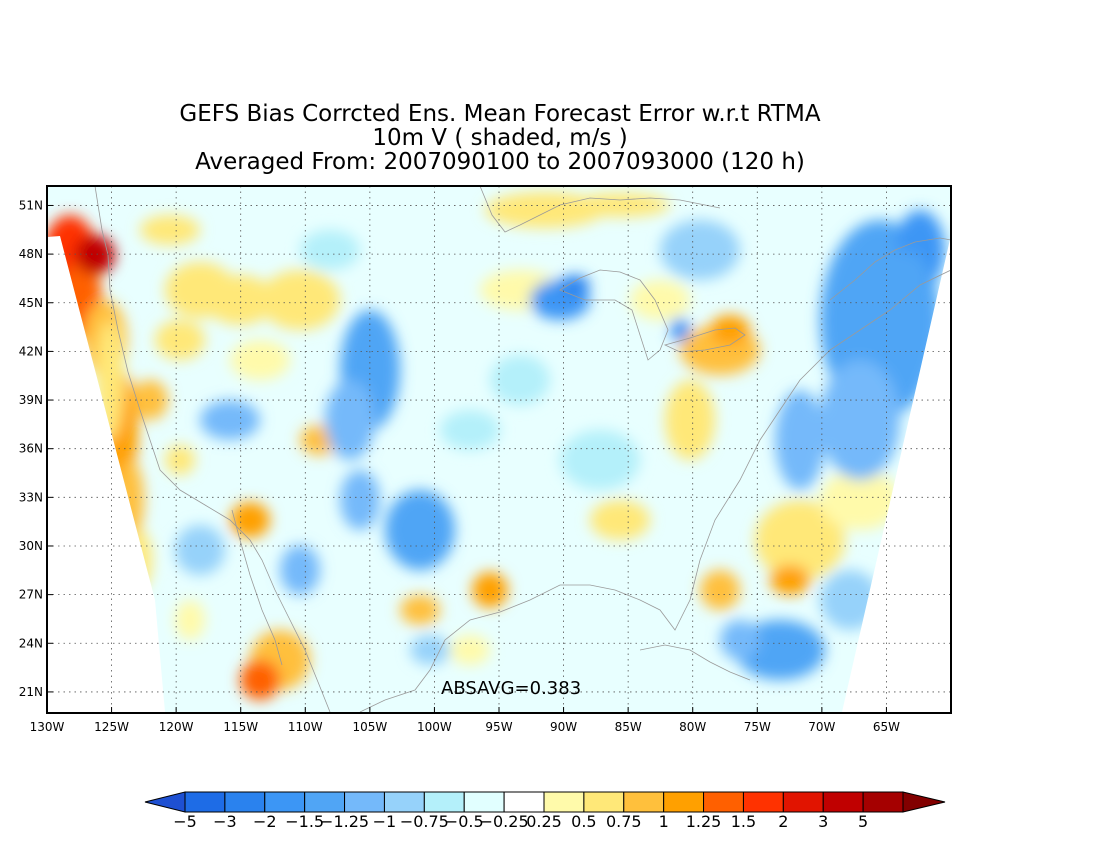 The width and height of the screenshot is (1100, 850). Describe the element at coordinates (31, 692) in the screenshot. I see `lat-tick-label: 21N` at that location.